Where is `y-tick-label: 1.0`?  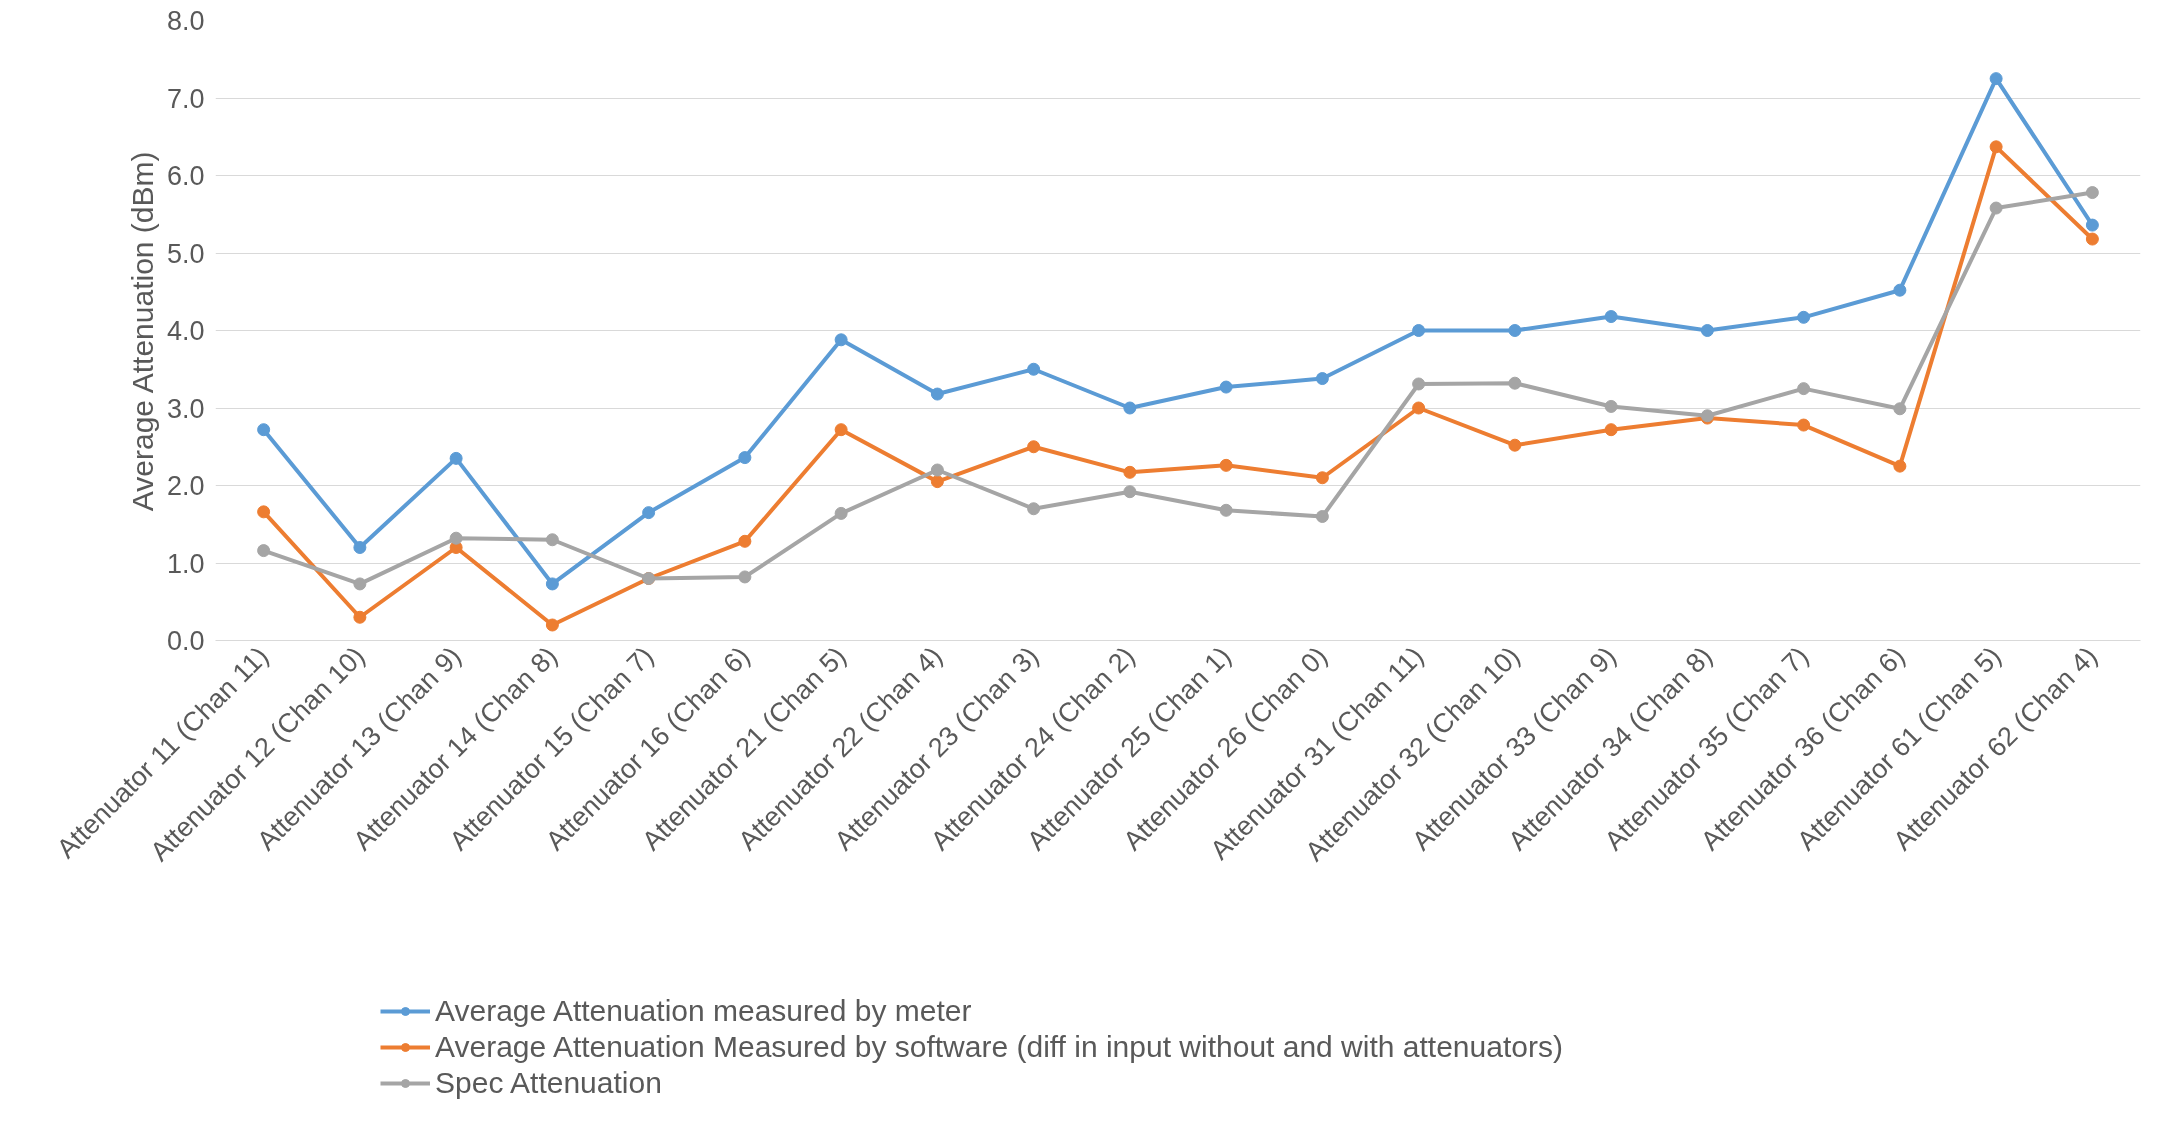 y-tick-label: 1.0 is located at coordinates (185, 563).